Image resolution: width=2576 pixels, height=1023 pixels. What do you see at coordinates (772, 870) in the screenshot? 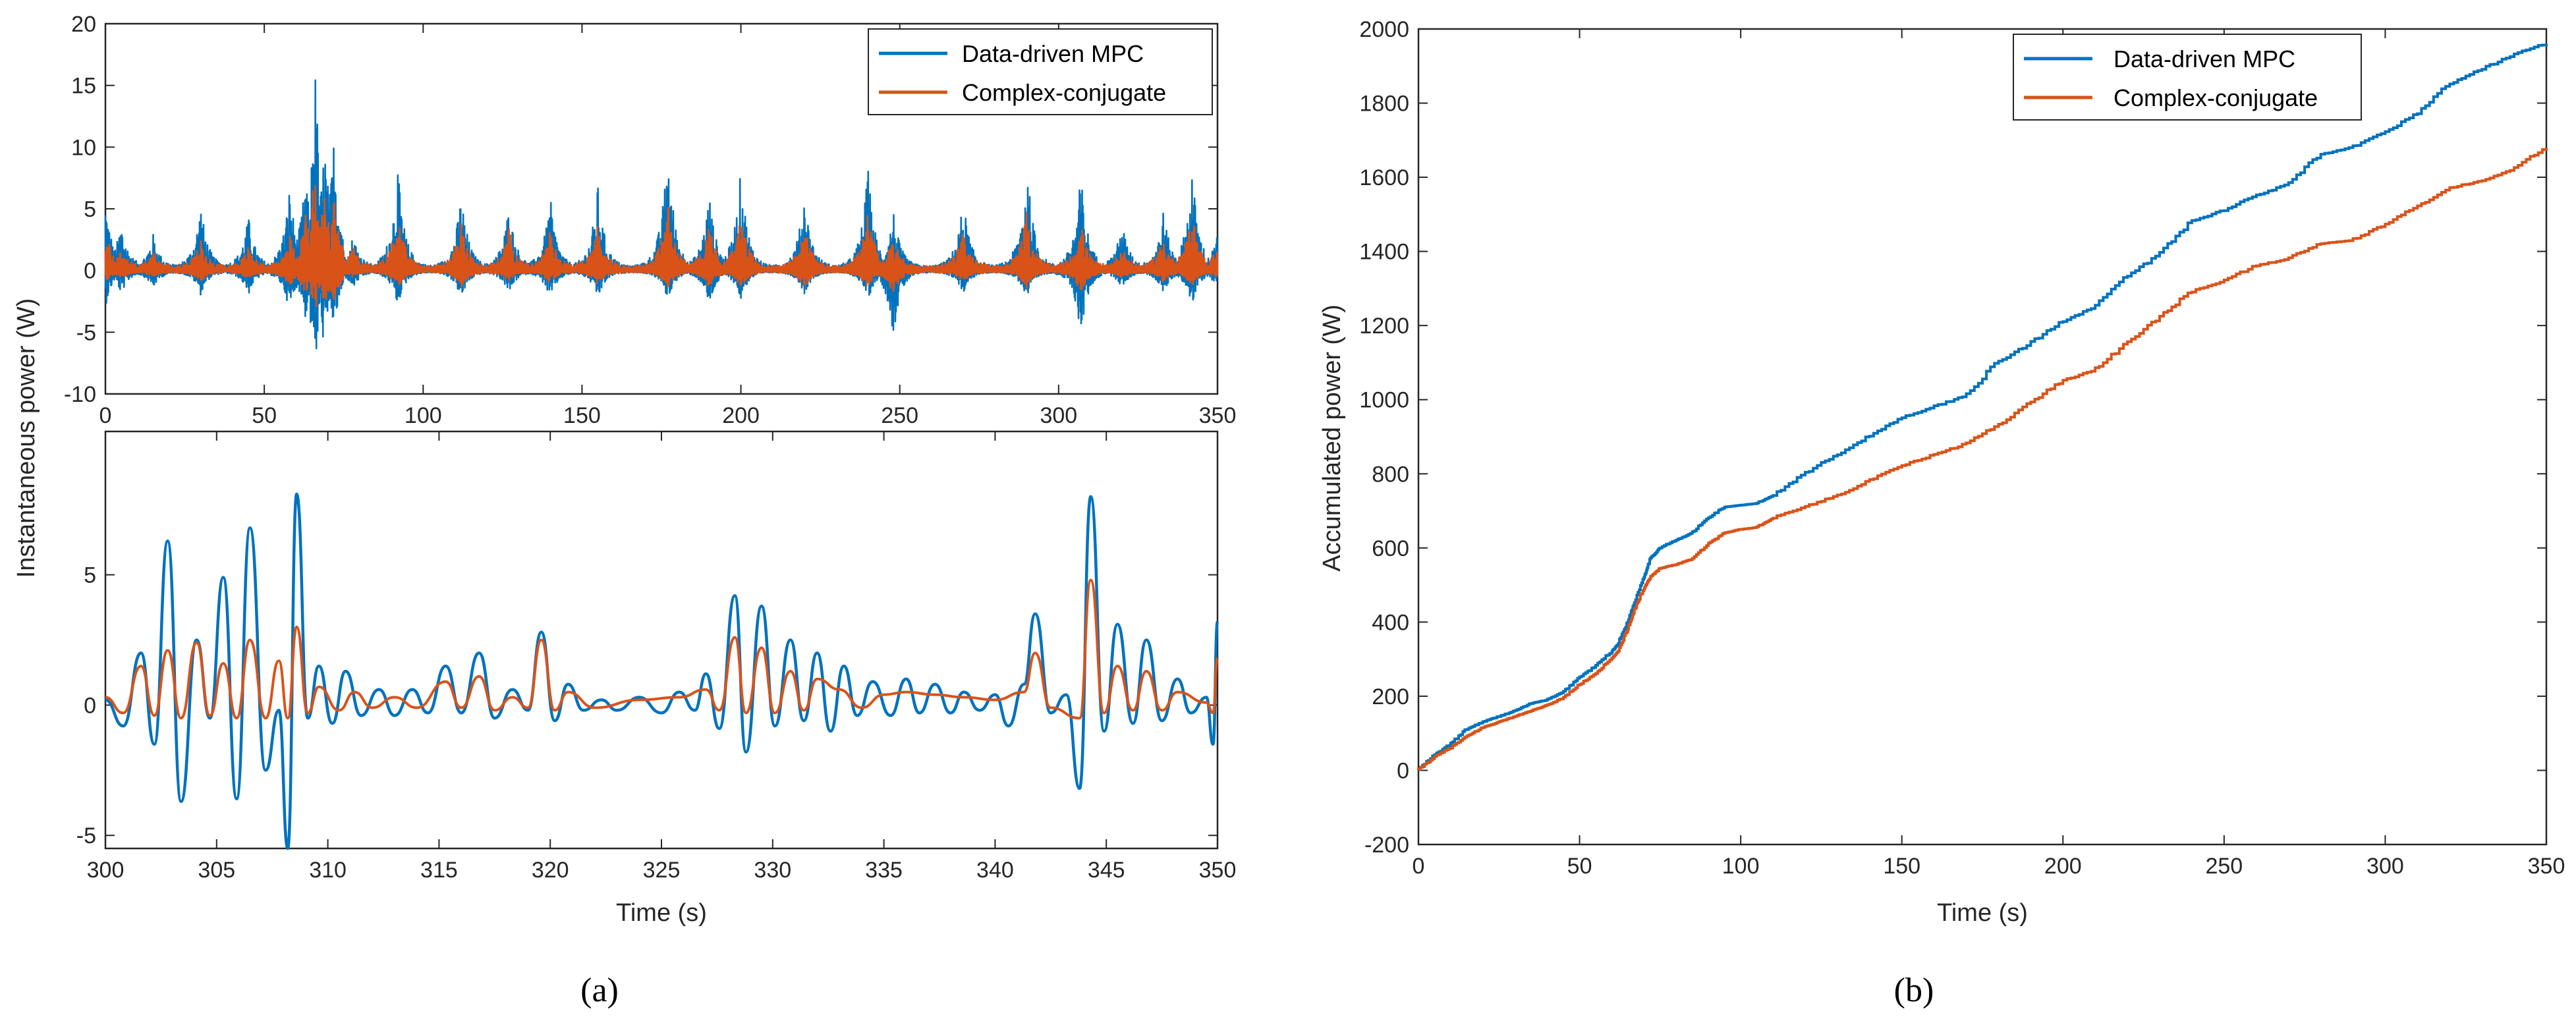
I see `x-tick-label: 330` at bounding box center [772, 870].